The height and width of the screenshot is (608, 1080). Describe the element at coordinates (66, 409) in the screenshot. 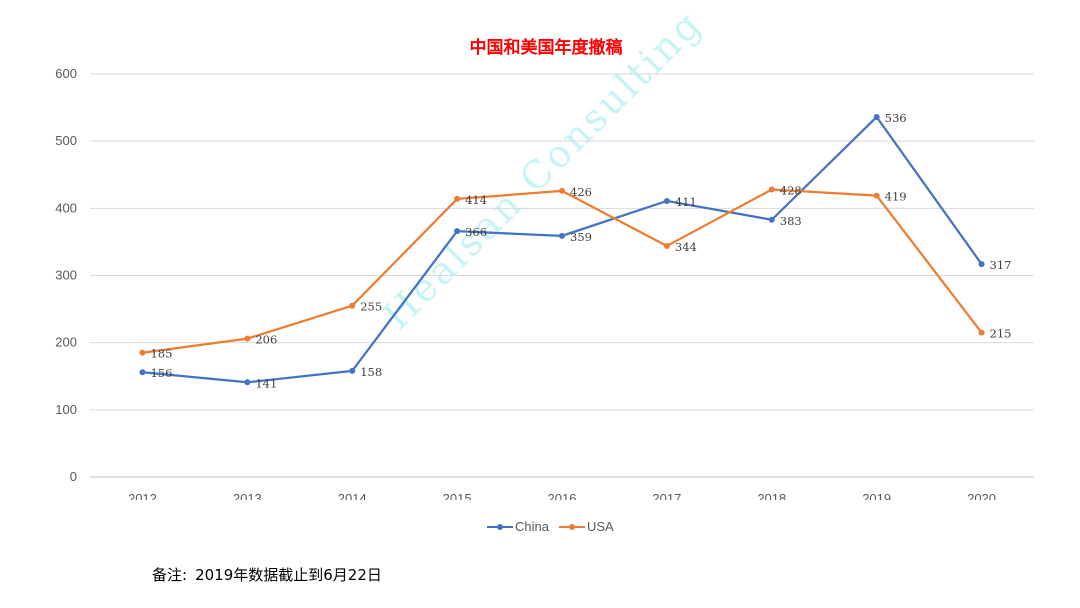

I see `y-tick-label: 100` at that location.